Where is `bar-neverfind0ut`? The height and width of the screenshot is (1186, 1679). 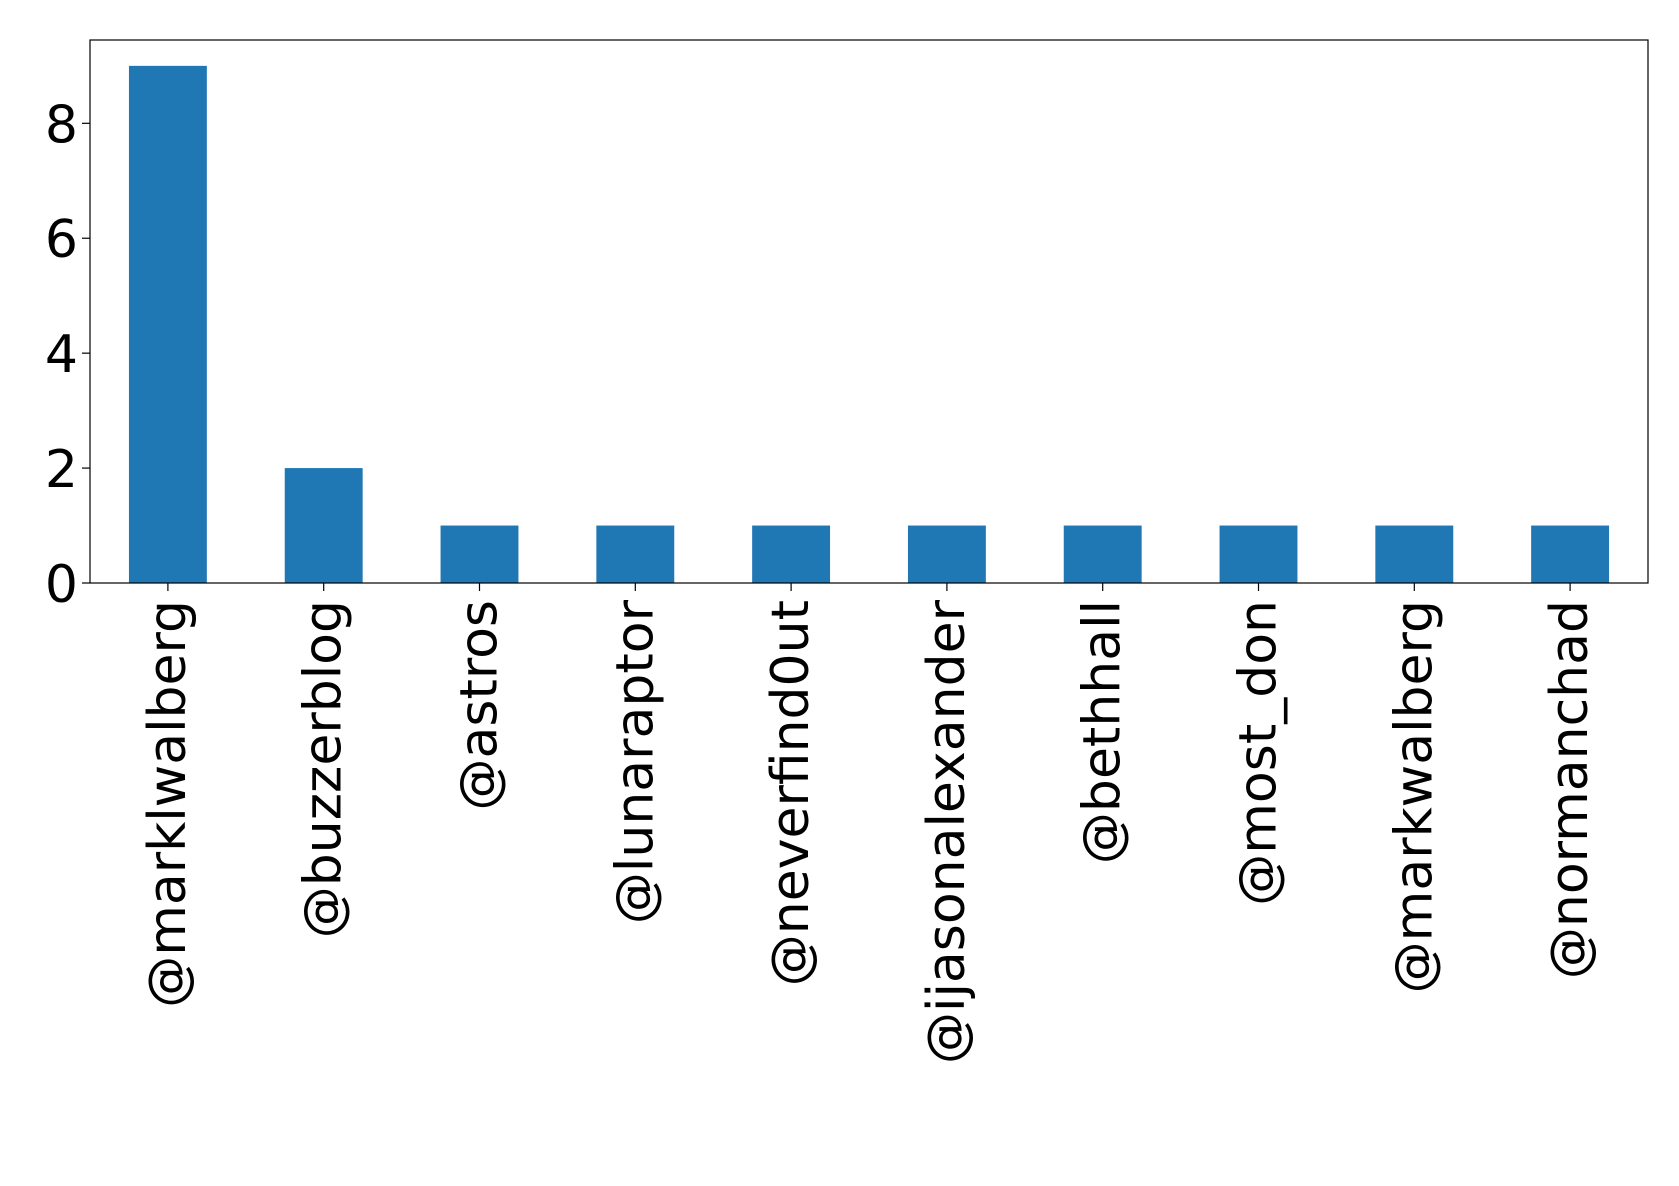 bar-neverfind0ut is located at coordinates (791, 554).